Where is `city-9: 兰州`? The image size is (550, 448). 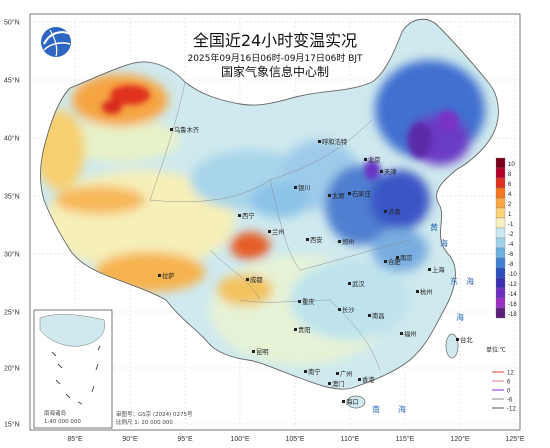 city-9: 兰州 is located at coordinates (276, 231).